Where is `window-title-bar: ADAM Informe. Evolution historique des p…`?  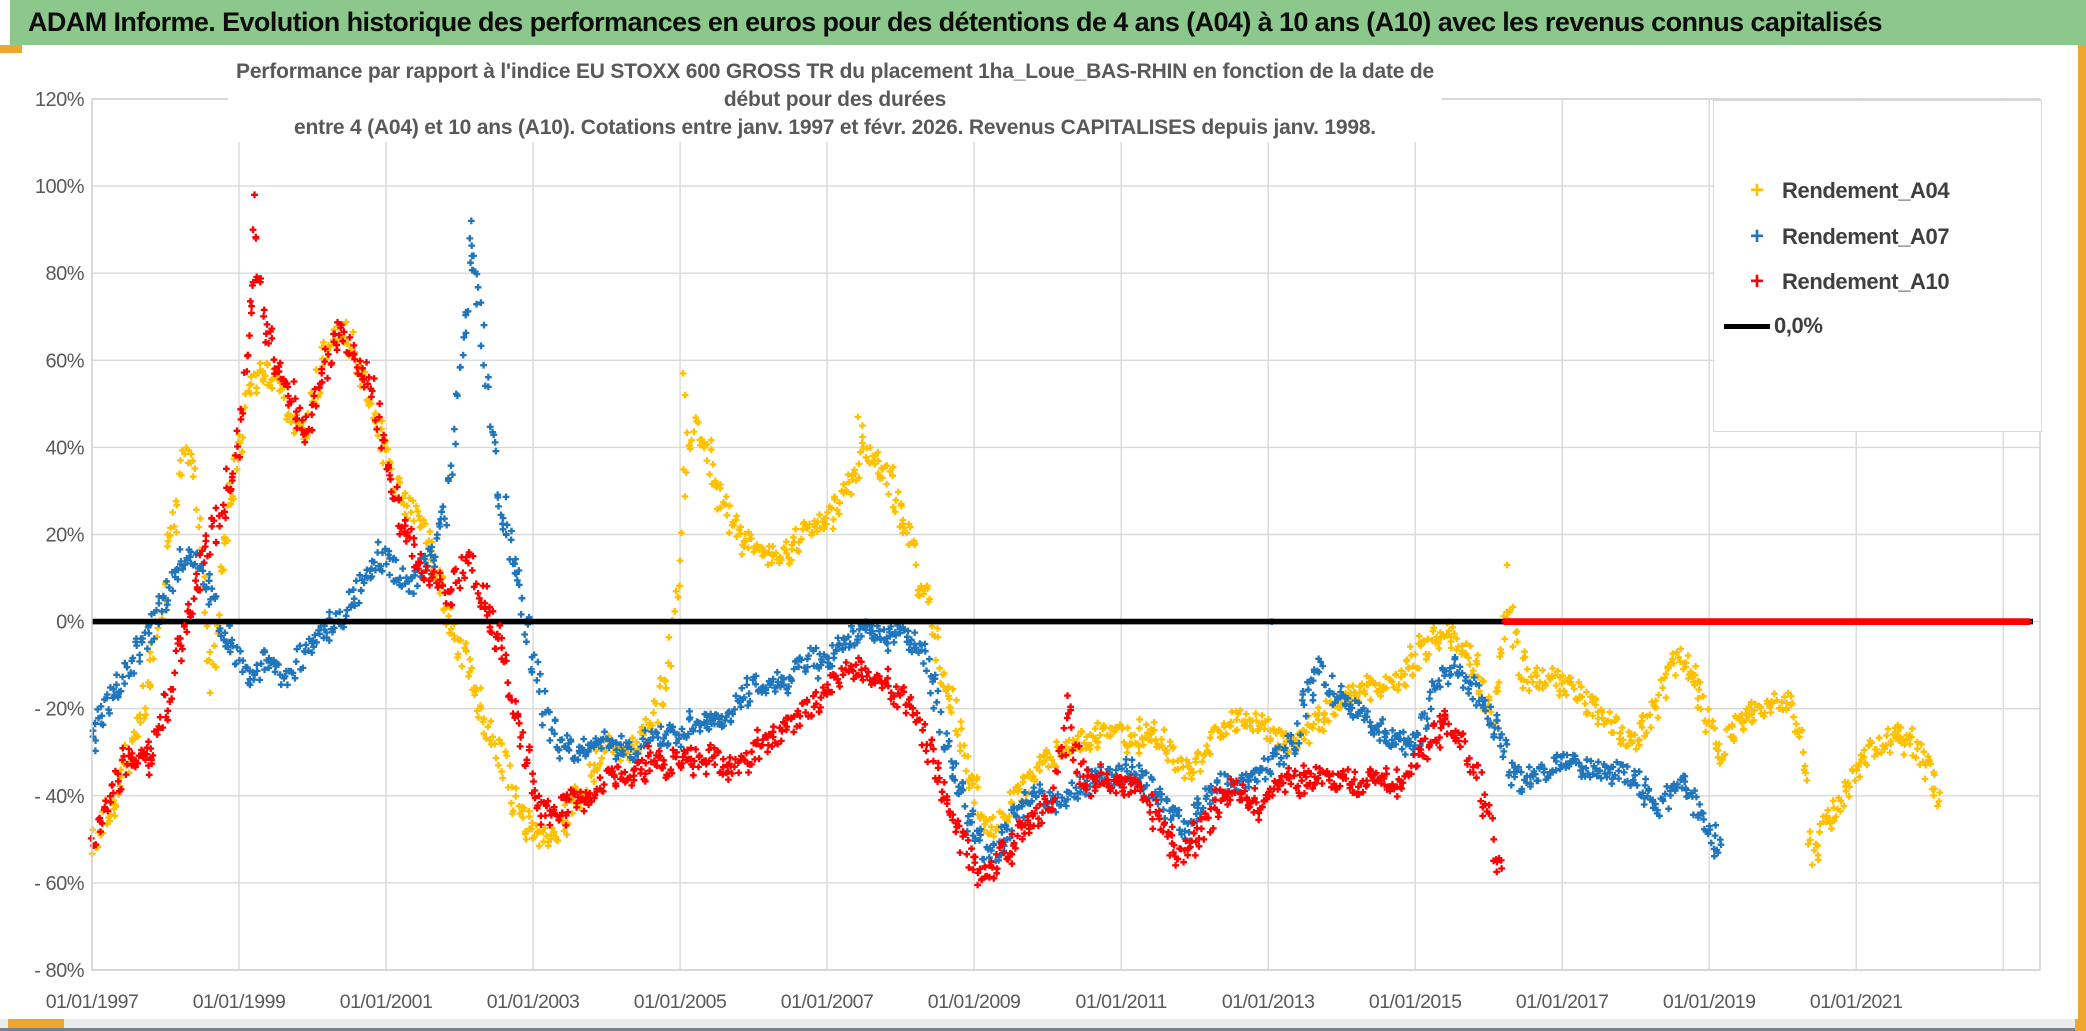
window-title-bar: ADAM Informe. Evolution historique des p… is located at coordinates (1048, 22).